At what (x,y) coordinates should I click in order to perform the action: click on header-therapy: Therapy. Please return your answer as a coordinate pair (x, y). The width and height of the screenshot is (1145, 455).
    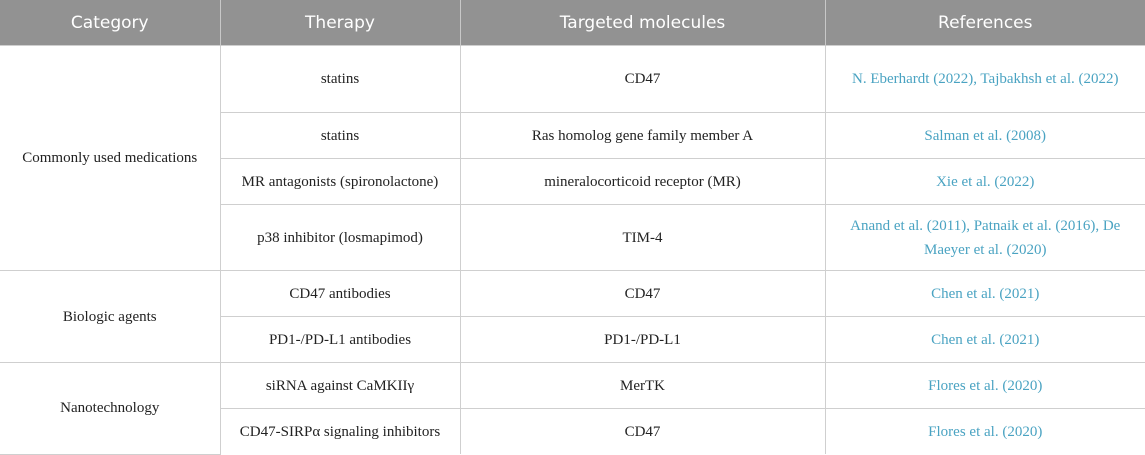
    Looking at the image, I should click on (339, 23).